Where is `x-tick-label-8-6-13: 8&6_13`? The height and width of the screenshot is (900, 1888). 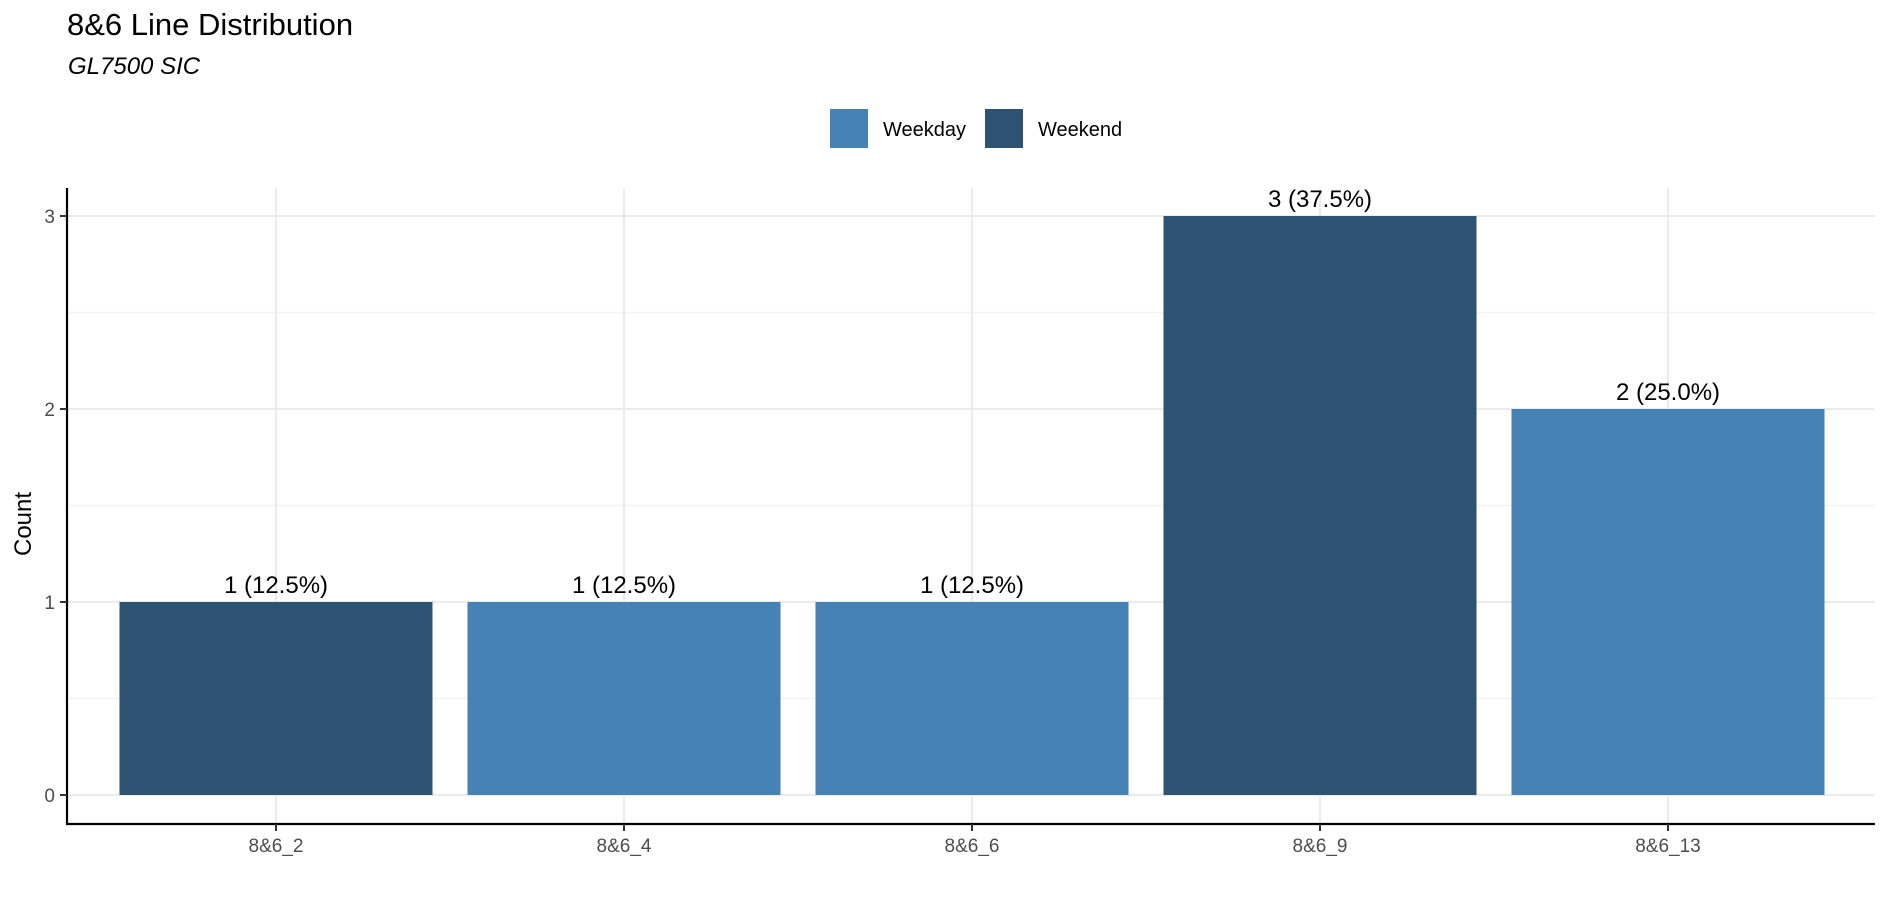
x-tick-label-8-6-13: 8&6_13 is located at coordinates (1668, 846).